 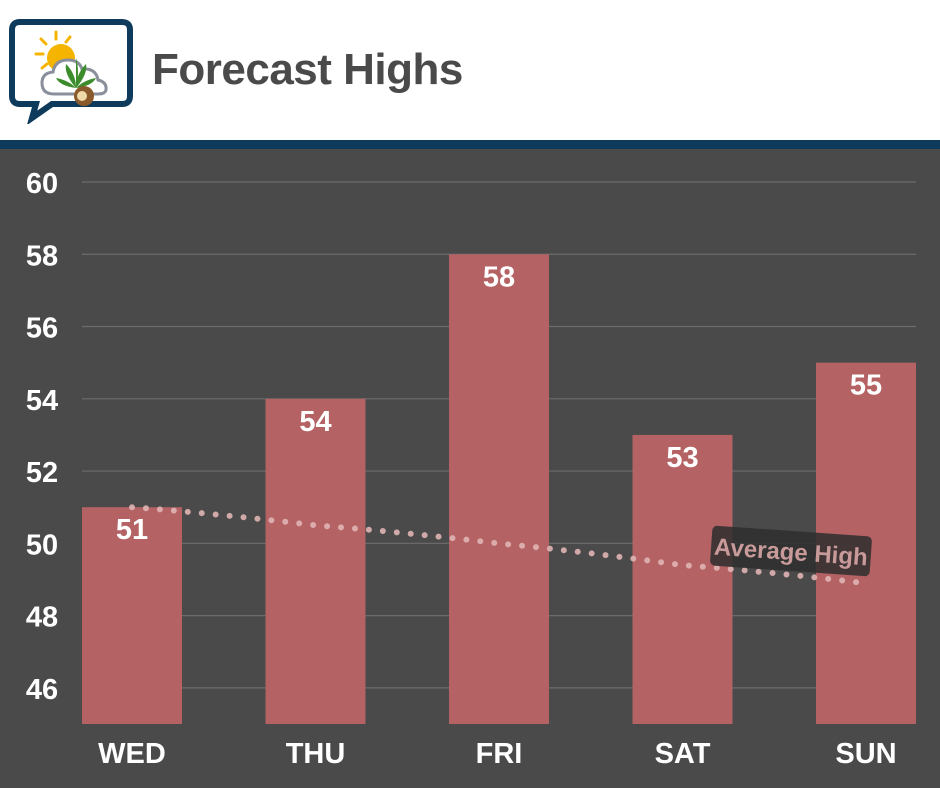 What do you see at coordinates (42, 545) in the screenshot?
I see `y-tick-label: 50` at bounding box center [42, 545].